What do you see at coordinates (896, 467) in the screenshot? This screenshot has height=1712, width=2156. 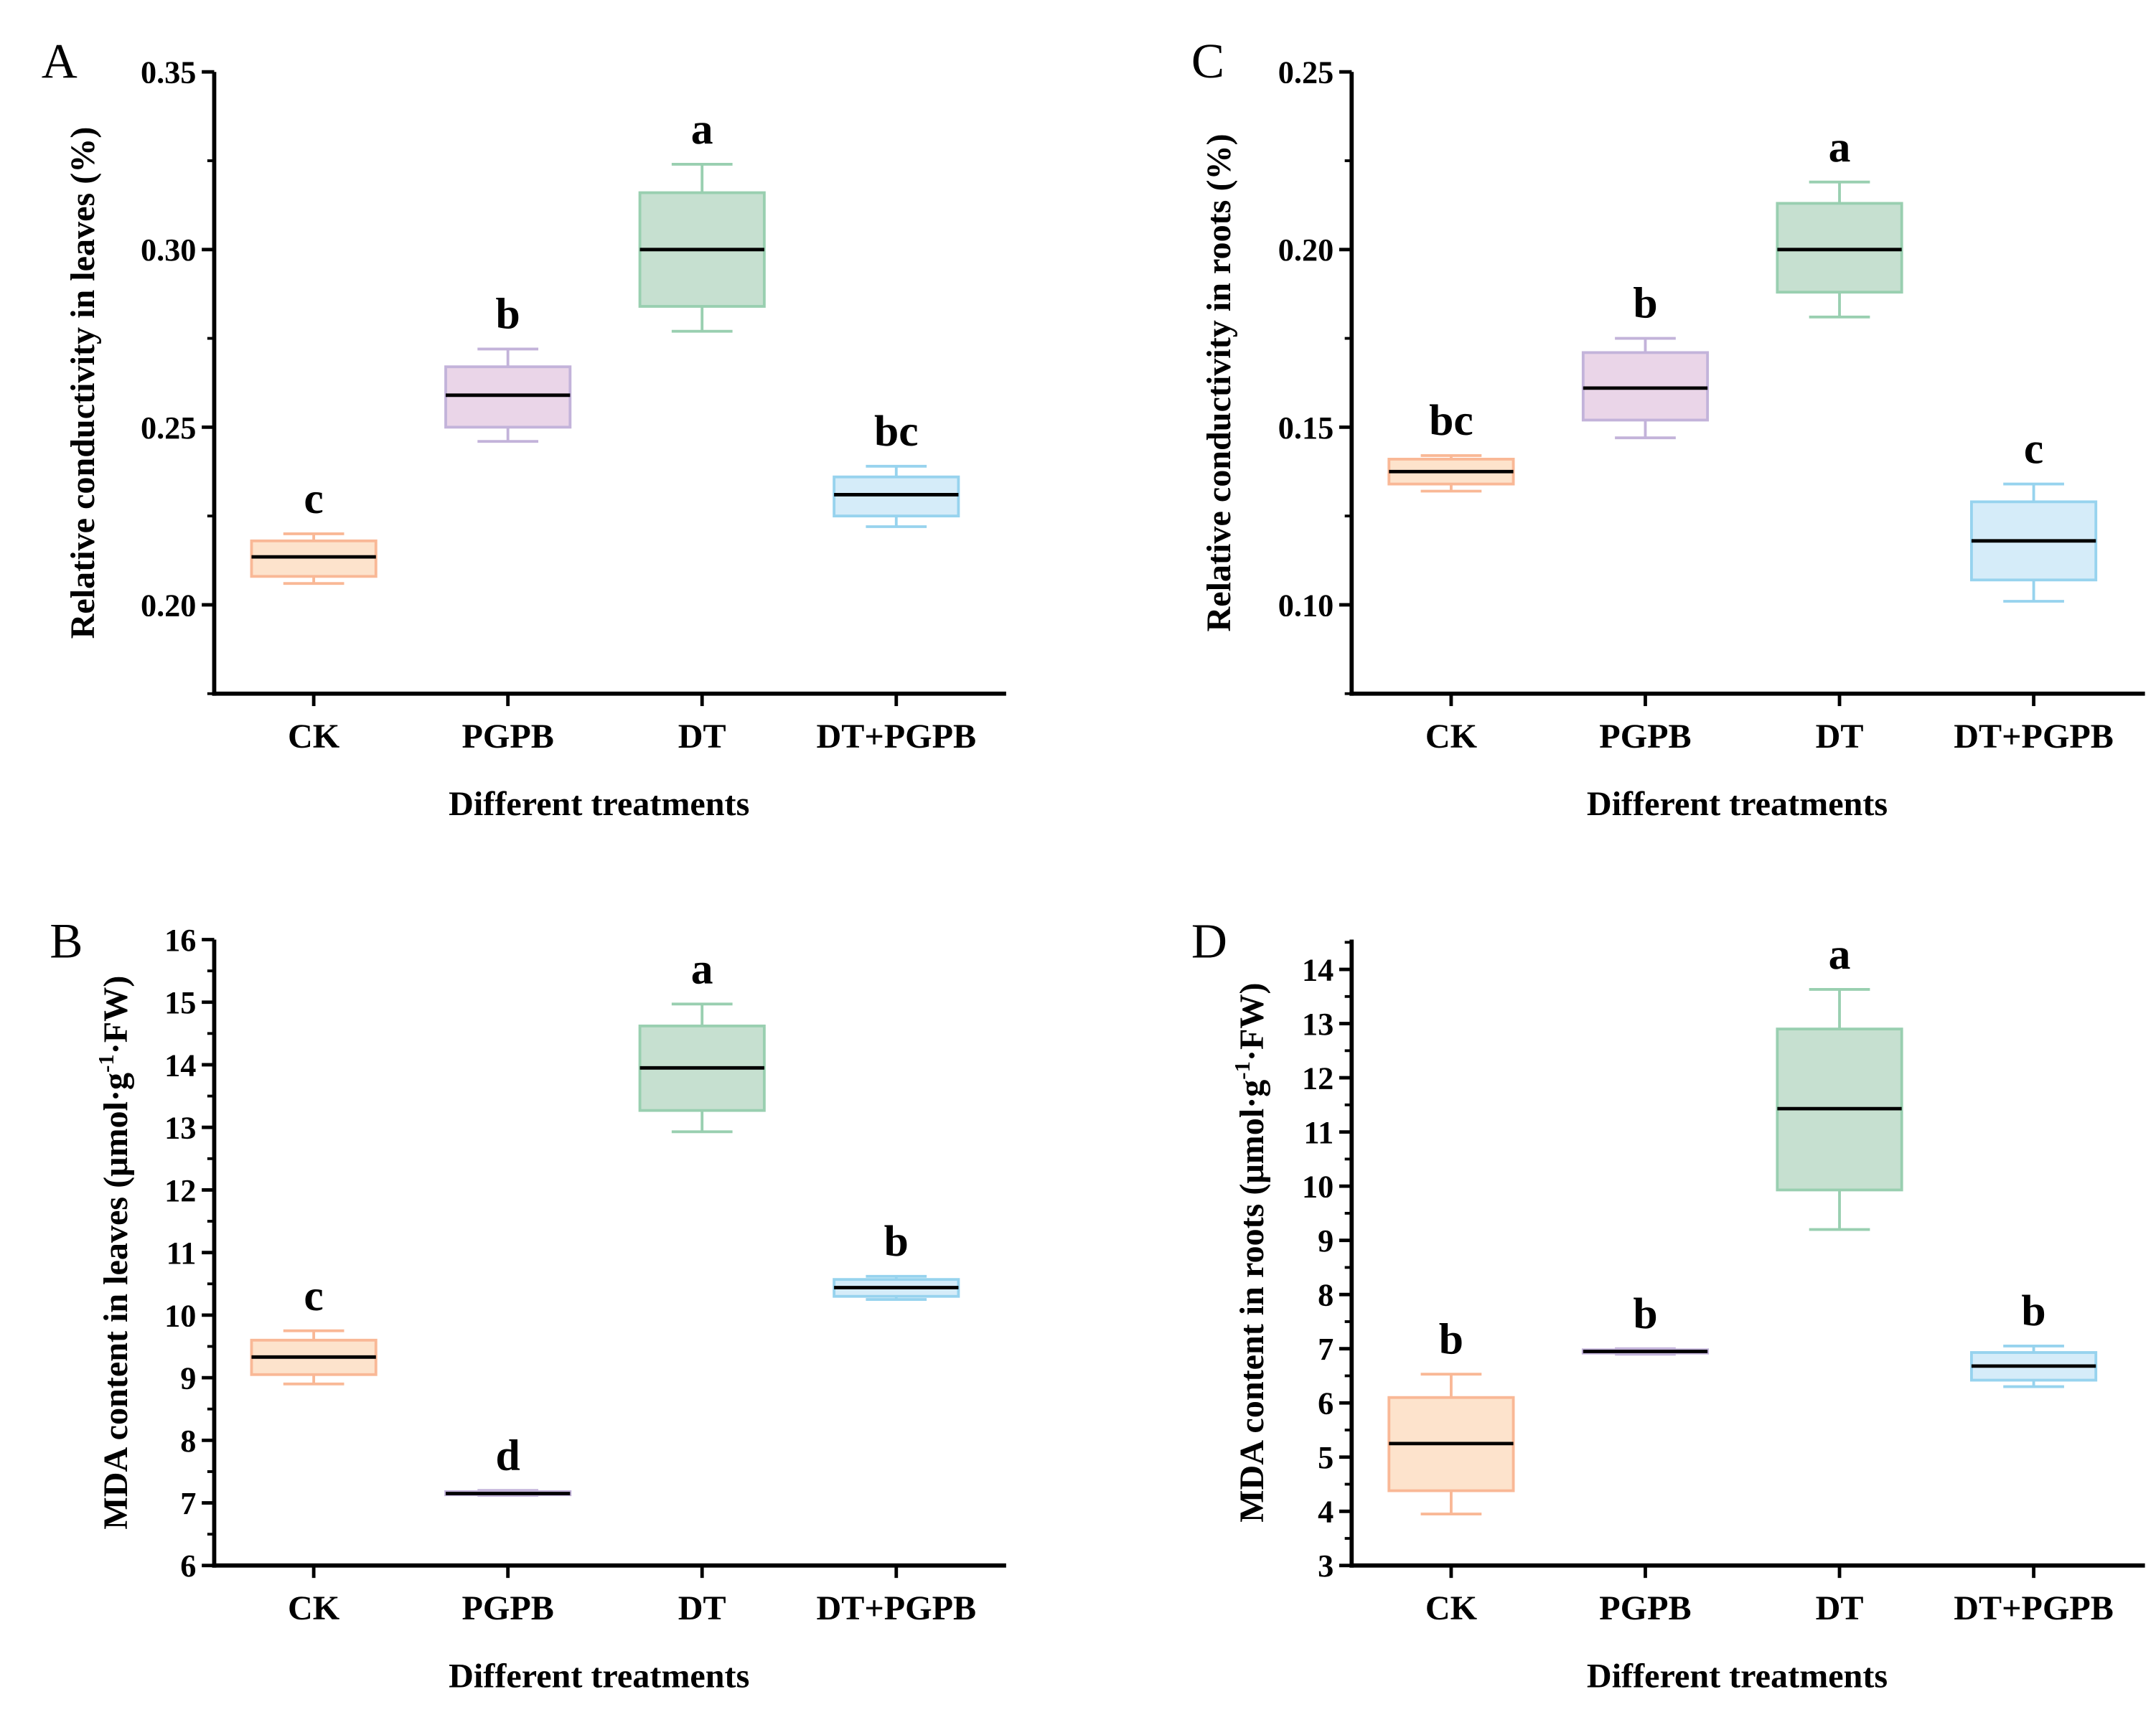 I see `box-dt-plus-pgpb: bc` at bounding box center [896, 467].